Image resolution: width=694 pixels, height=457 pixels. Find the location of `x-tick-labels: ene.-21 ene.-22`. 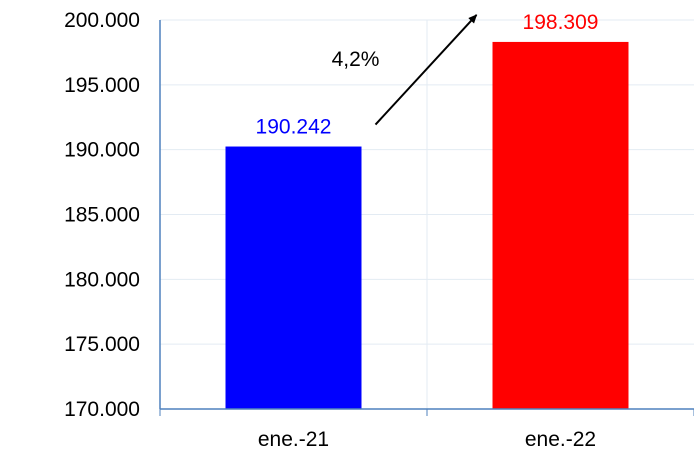

x-tick-labels: ene.-21 ene.-22 is located at coordinates (427, 439).